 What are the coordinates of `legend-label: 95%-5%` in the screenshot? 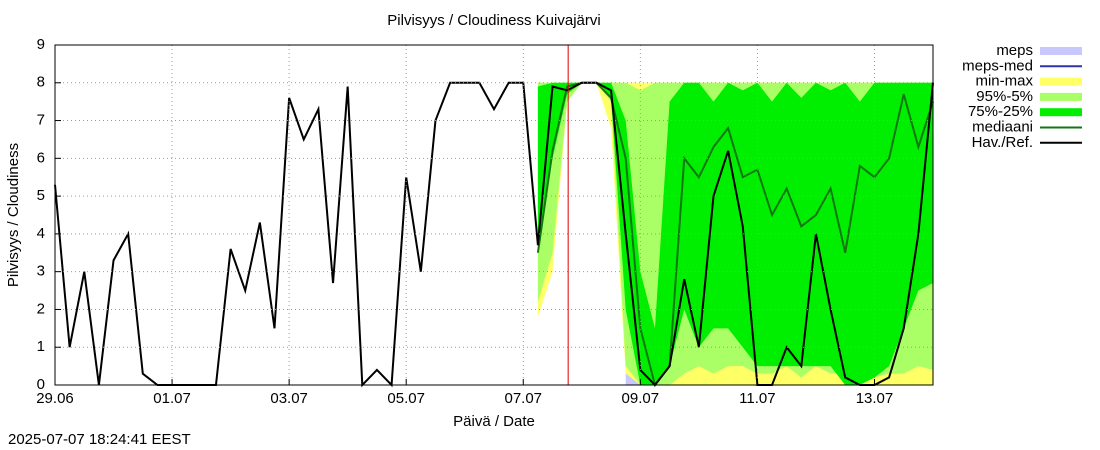 It's located at (1004, 96).